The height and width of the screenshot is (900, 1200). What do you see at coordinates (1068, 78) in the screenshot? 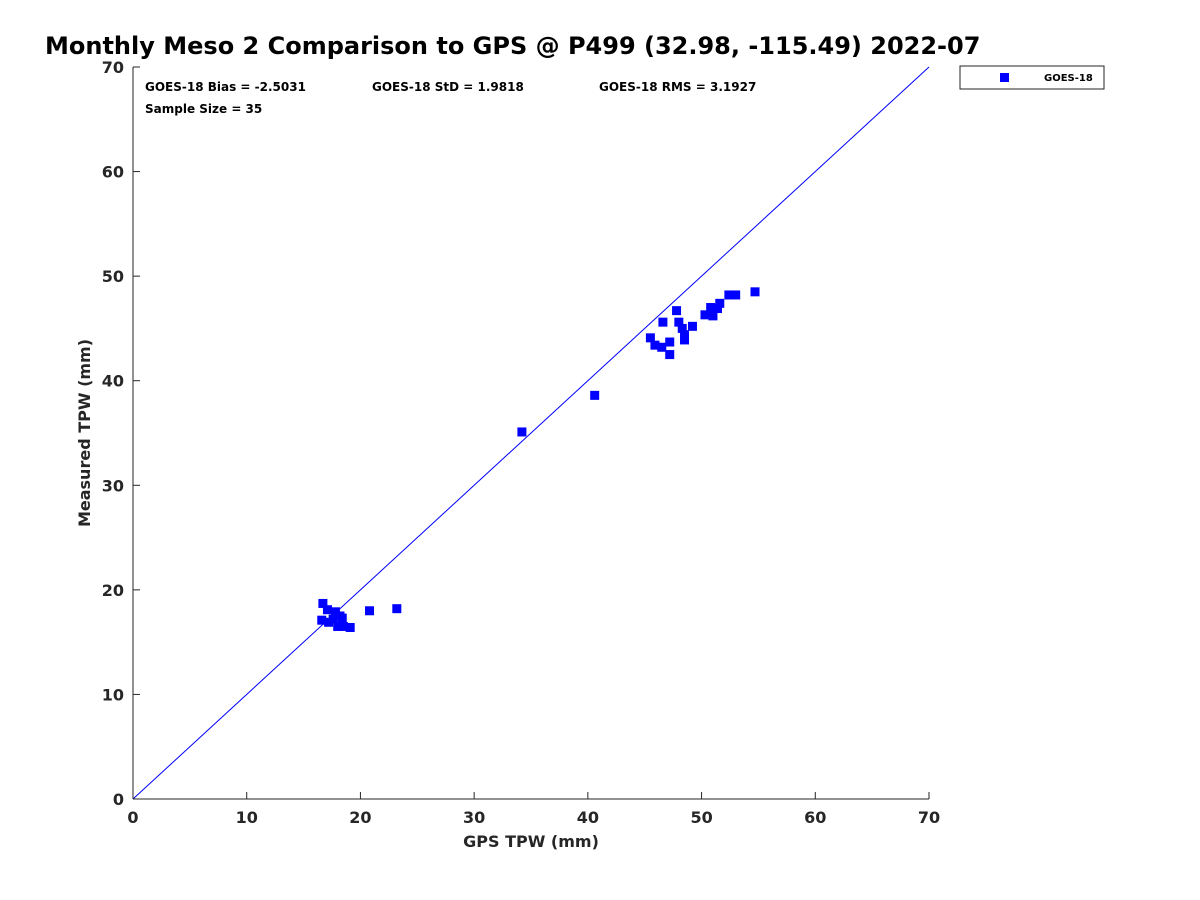
I see `legend-entry-goes-18: GOES-18` at bounding box center [1068, 78].